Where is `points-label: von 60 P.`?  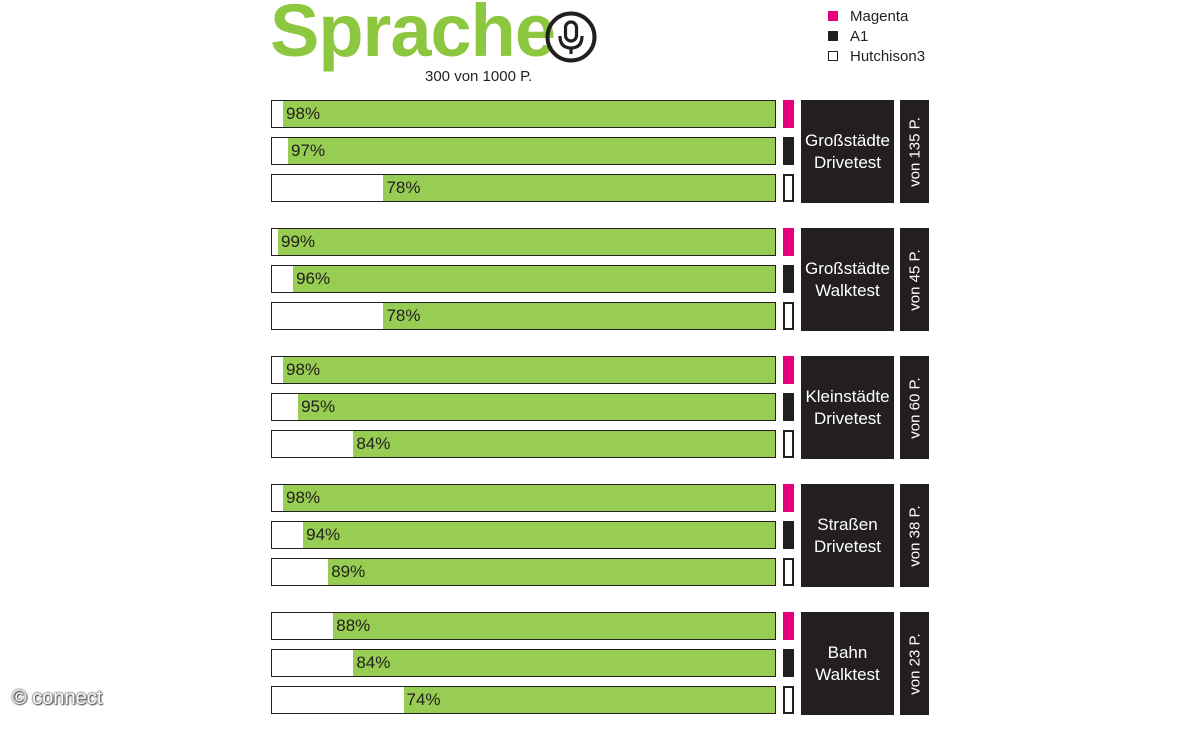
points-label: von 60 P. is located at coordinates (914, 407).